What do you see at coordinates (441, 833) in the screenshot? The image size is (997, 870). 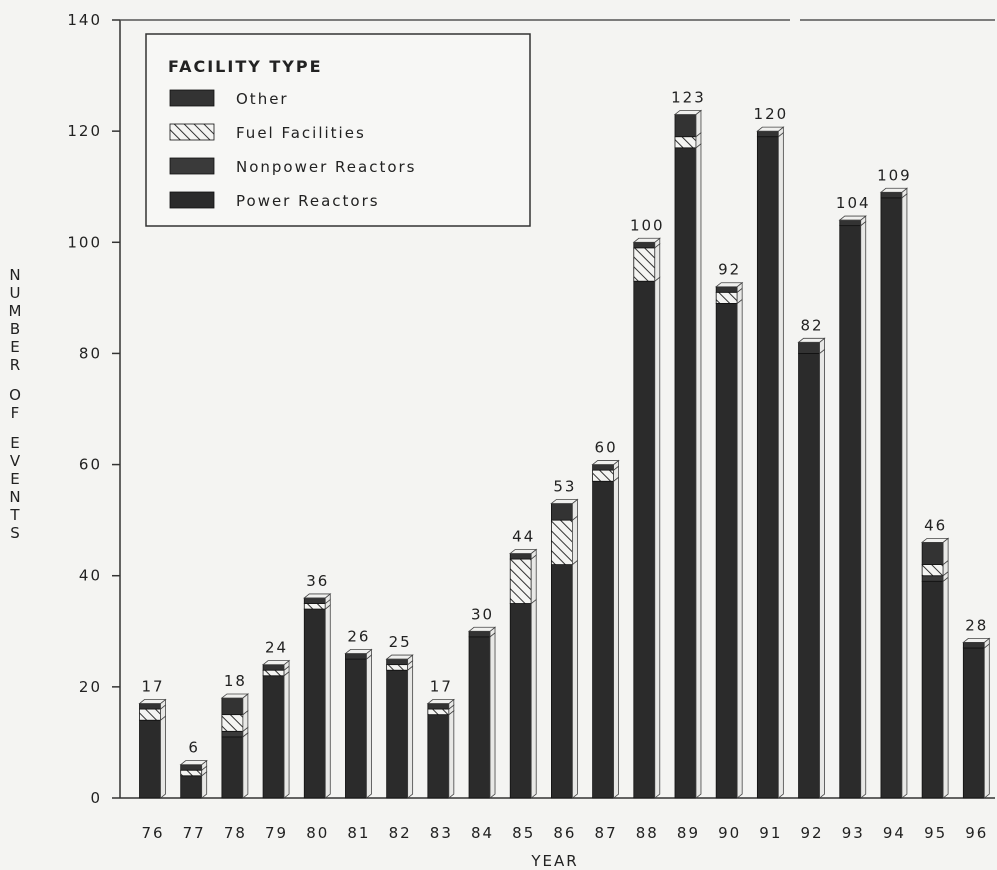 I see `x-tick-label: 83` at bounding box center [441, 833].